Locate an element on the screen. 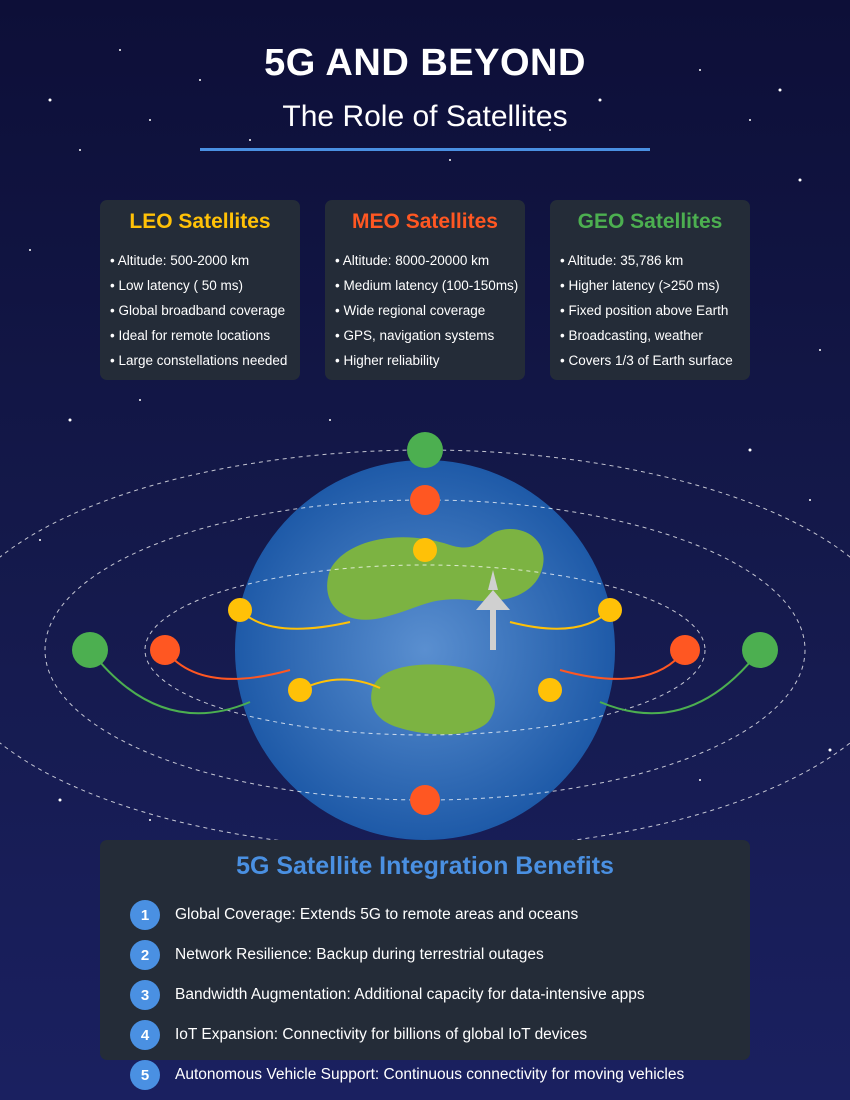 This screenshot has width=850, height=1100. page-title: 5G AND BEYOND is located at coordinates (425, 63).